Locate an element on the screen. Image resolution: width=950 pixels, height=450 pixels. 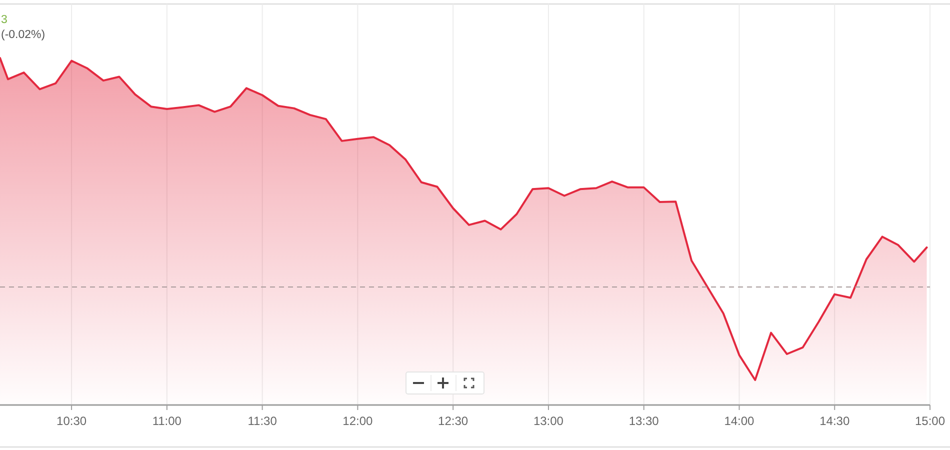
x-tick-label: 11:30 is located at coordinates (263, 421).